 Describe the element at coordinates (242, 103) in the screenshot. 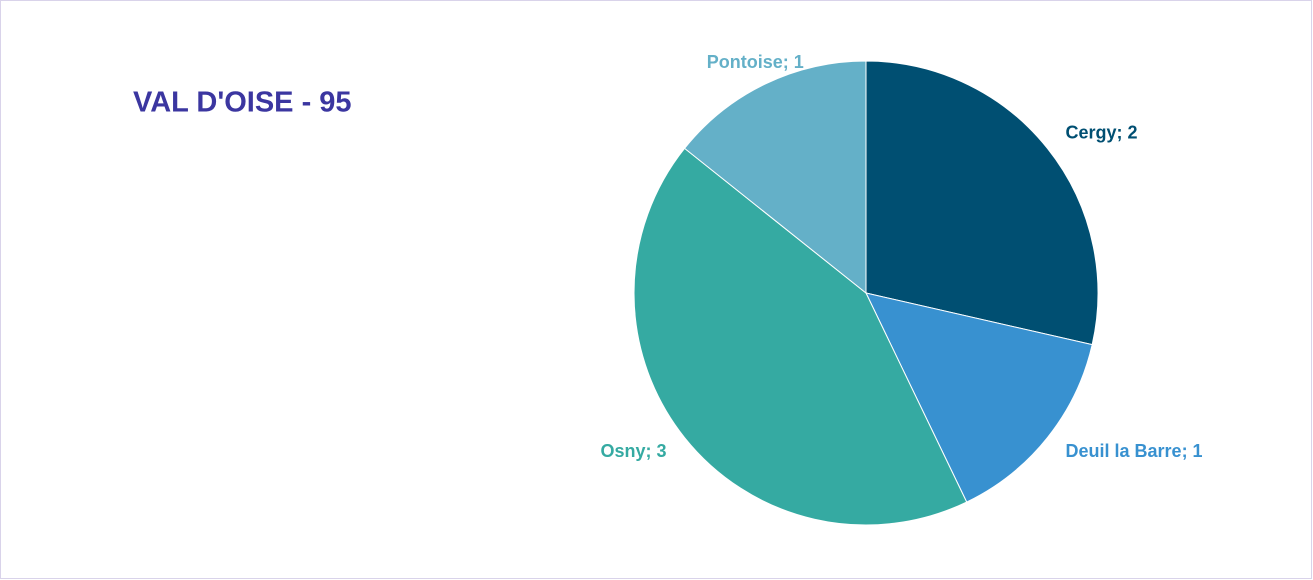

I see `chart-title: VAL D'OISE - 95` at that location.